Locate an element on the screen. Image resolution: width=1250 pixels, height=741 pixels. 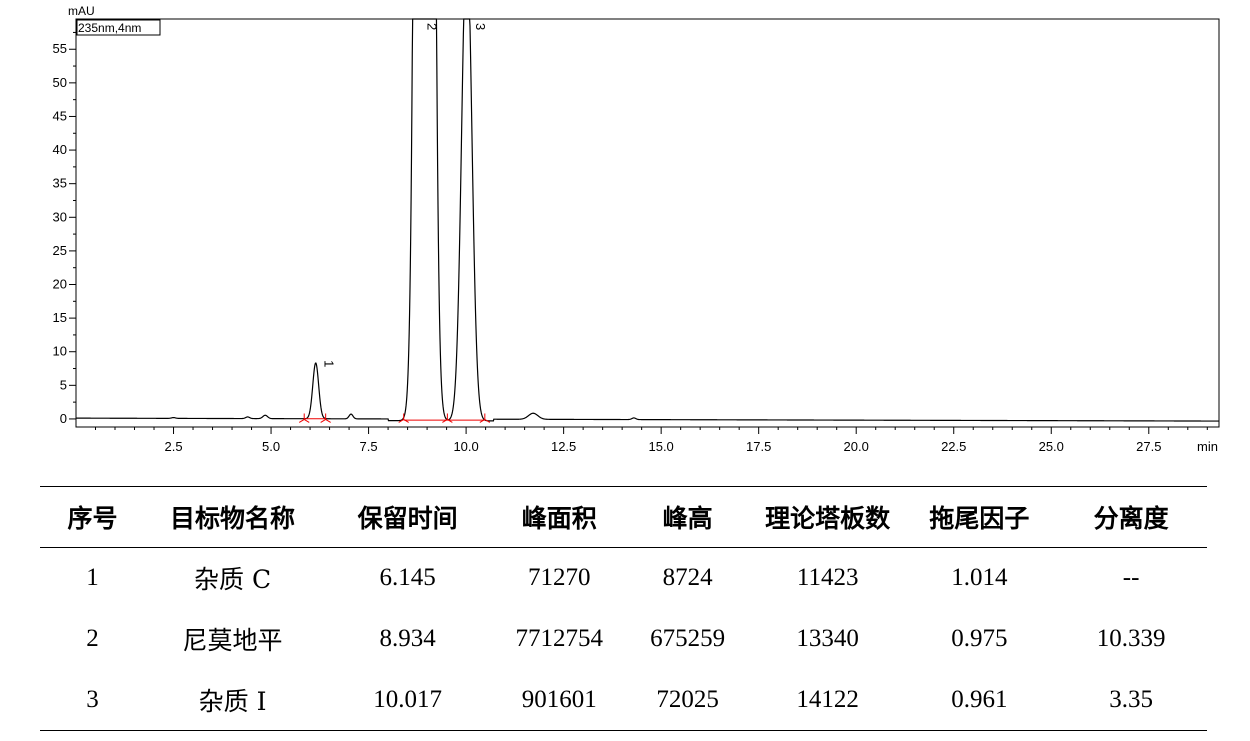
x-tick-label: 12.5 is located at coordinates (563, 446).